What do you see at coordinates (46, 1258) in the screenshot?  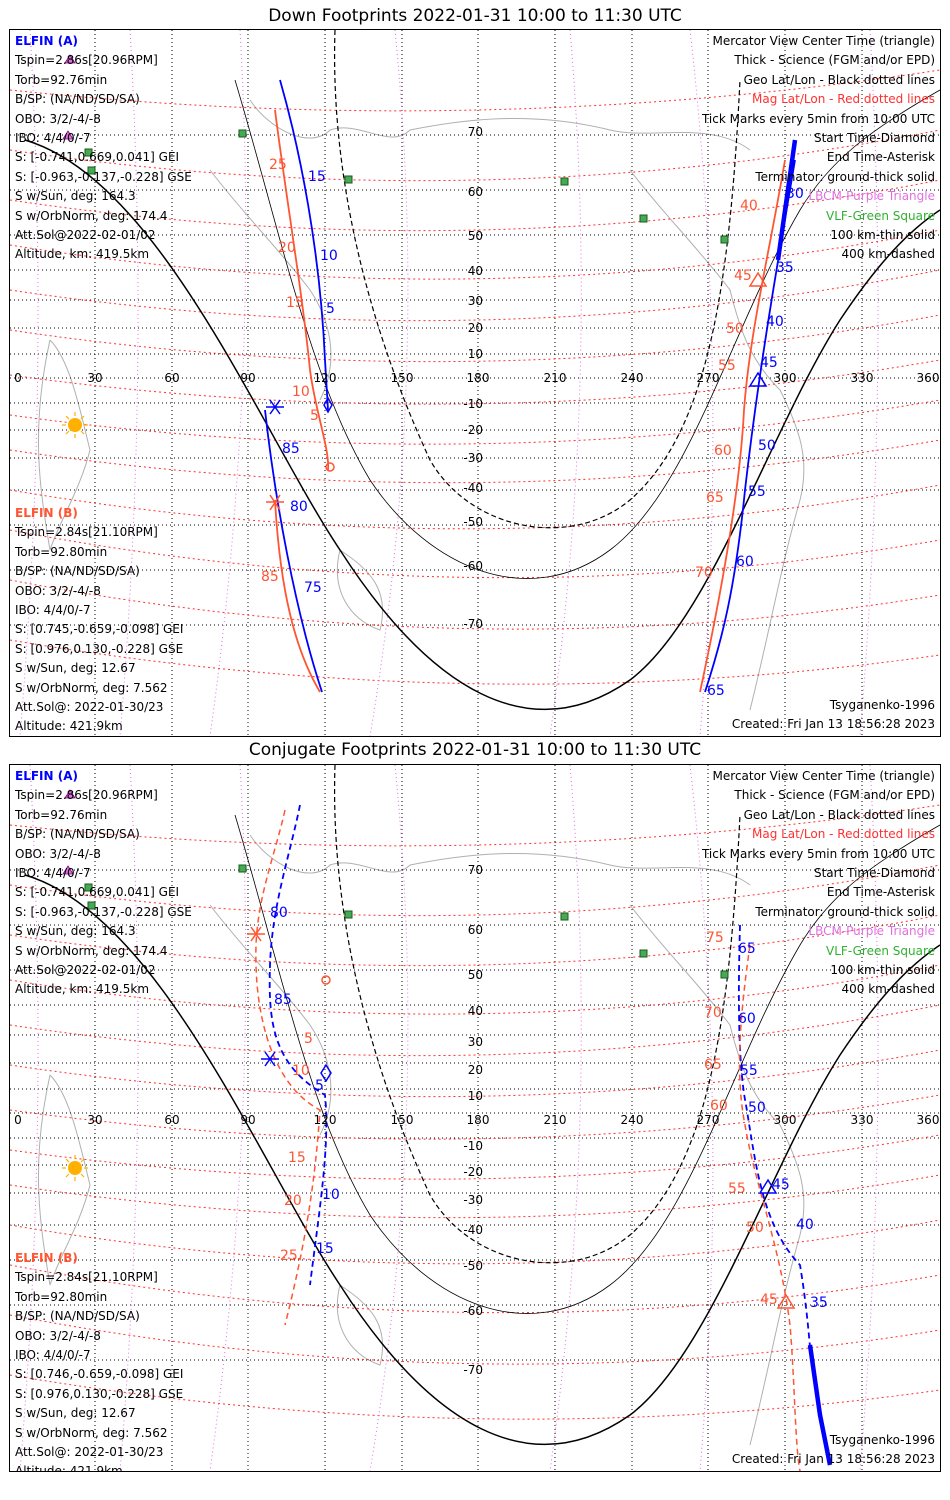 I see `elfin-b-header: ELFIN (B)` at bounding box center [46, 1258].